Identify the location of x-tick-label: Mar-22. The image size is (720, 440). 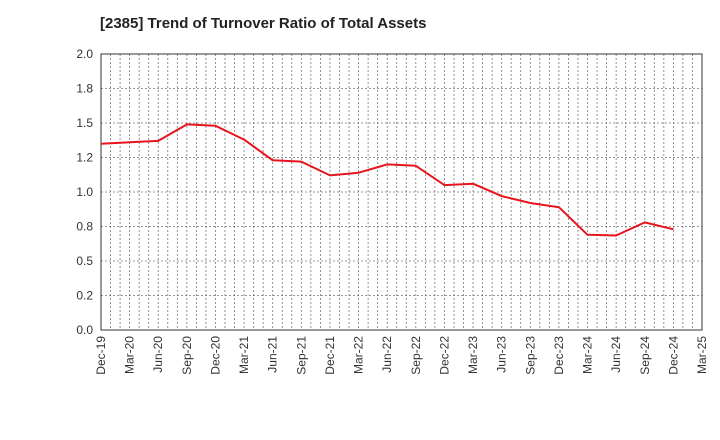
(359, 355).